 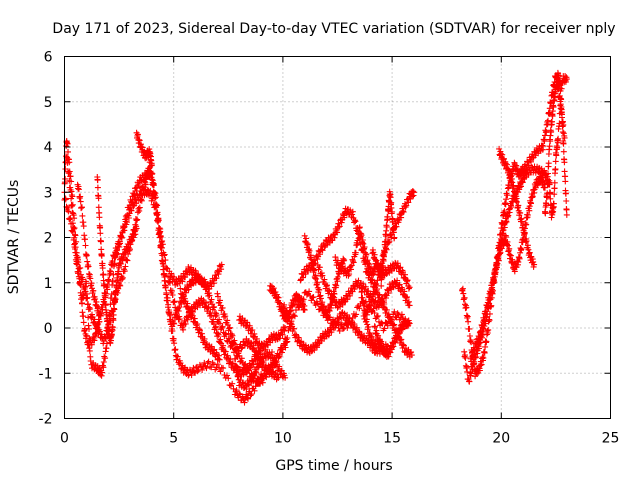 I want to click on y-tick-label: 2, so click(x=48, y=239).